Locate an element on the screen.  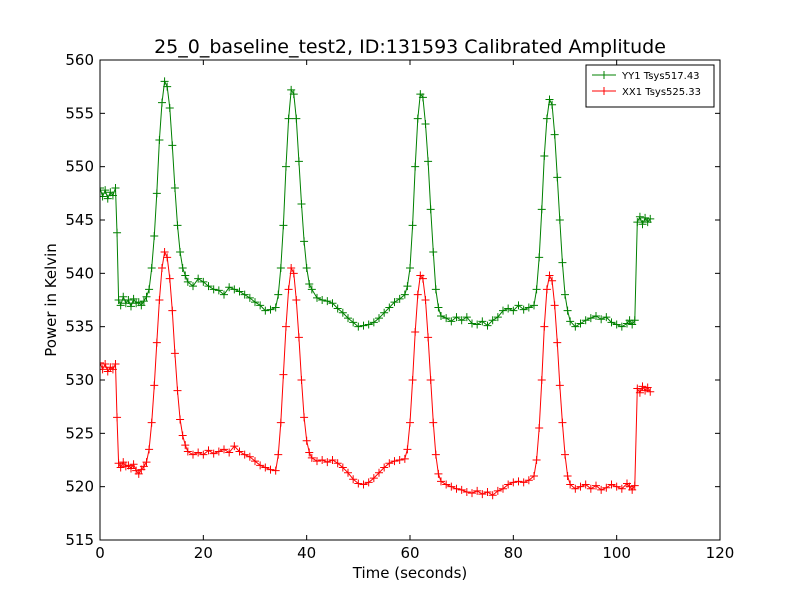
y-tick-label: 560 is located at coordinates (79, 60).